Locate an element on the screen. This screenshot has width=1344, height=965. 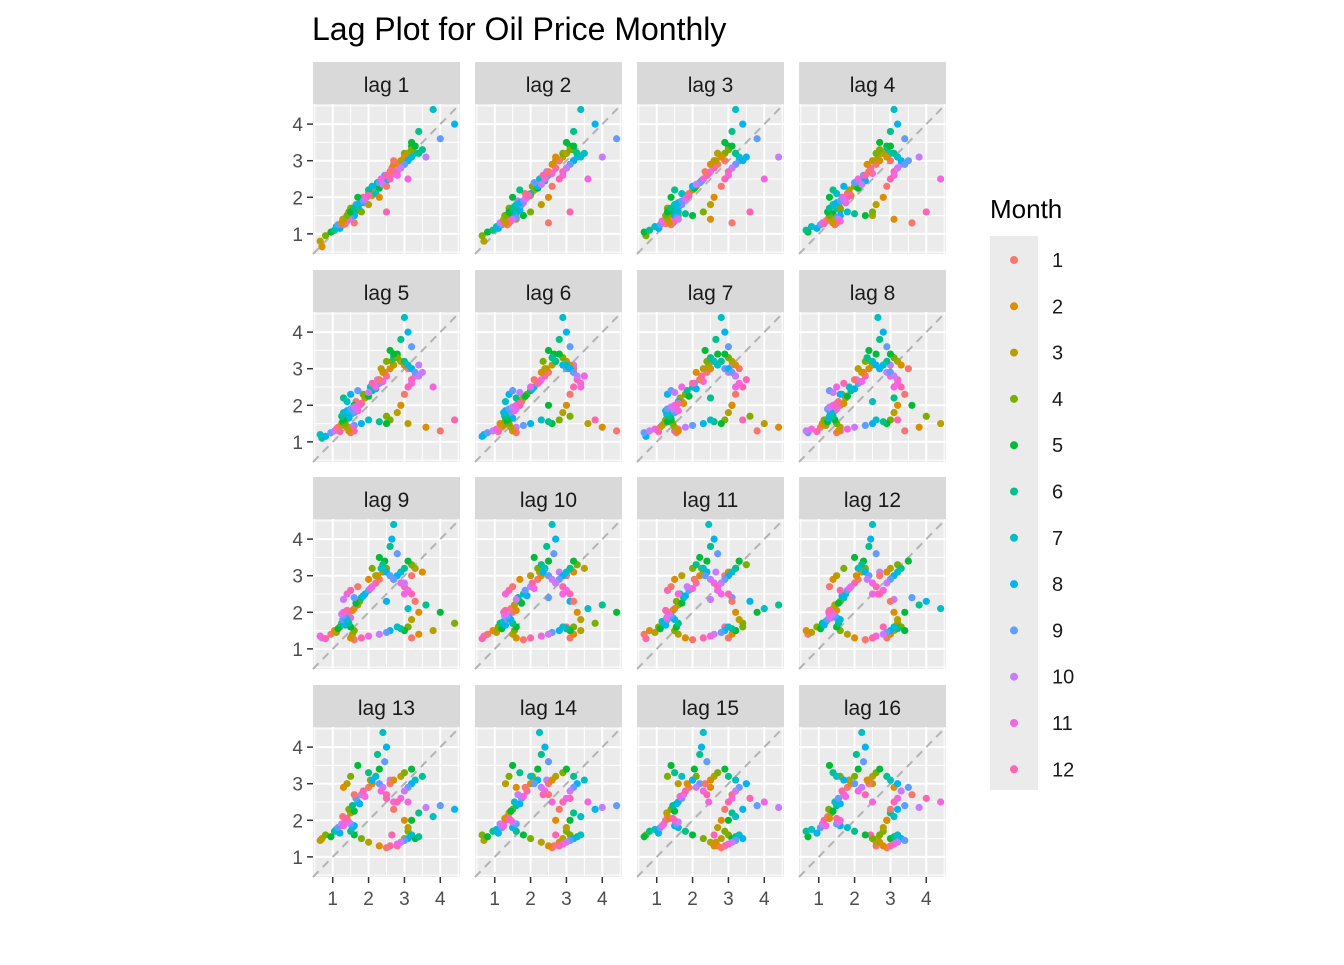
x-tick-label: 3 is located at coordinates (404, 899).